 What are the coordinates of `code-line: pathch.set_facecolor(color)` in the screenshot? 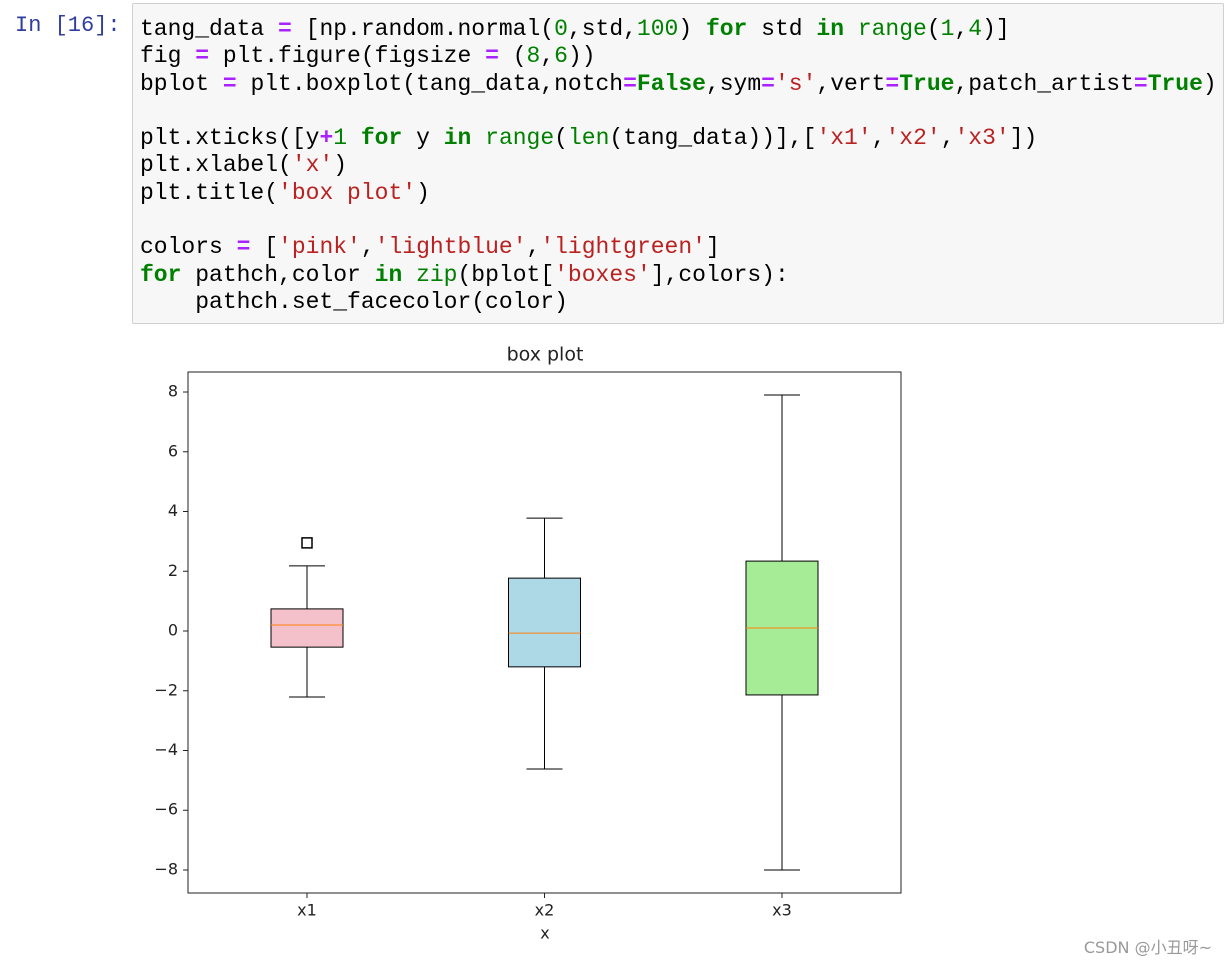 It's located at (681, 302).